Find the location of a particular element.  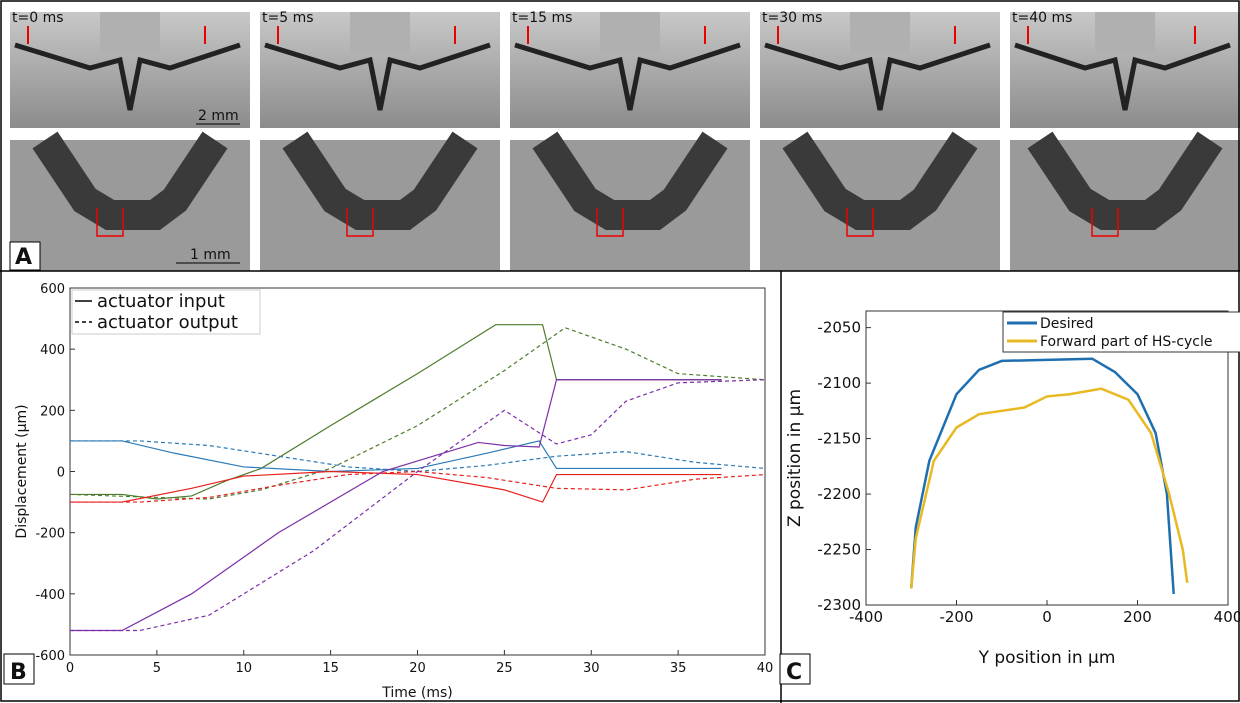

x-axis-label: Y position in µm is located at coordinates (1047, 658).